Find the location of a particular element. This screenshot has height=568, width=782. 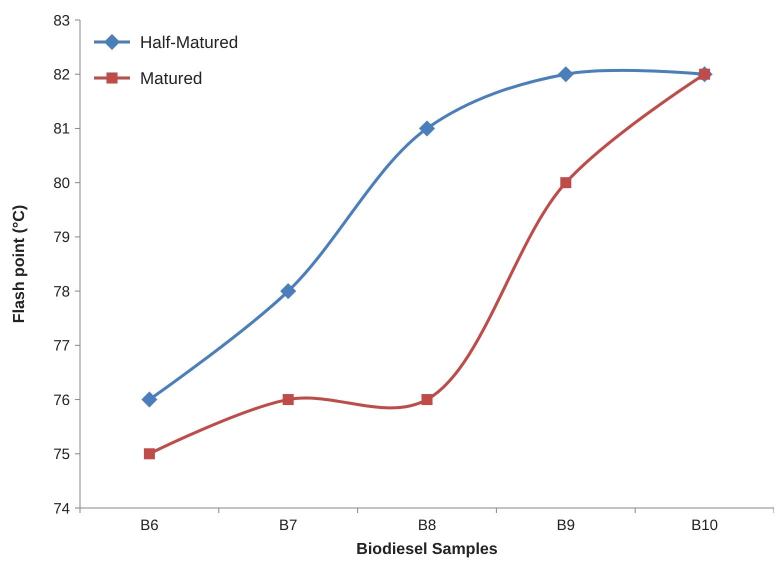

legend-label: Matured is located at coordinates (171, 78).